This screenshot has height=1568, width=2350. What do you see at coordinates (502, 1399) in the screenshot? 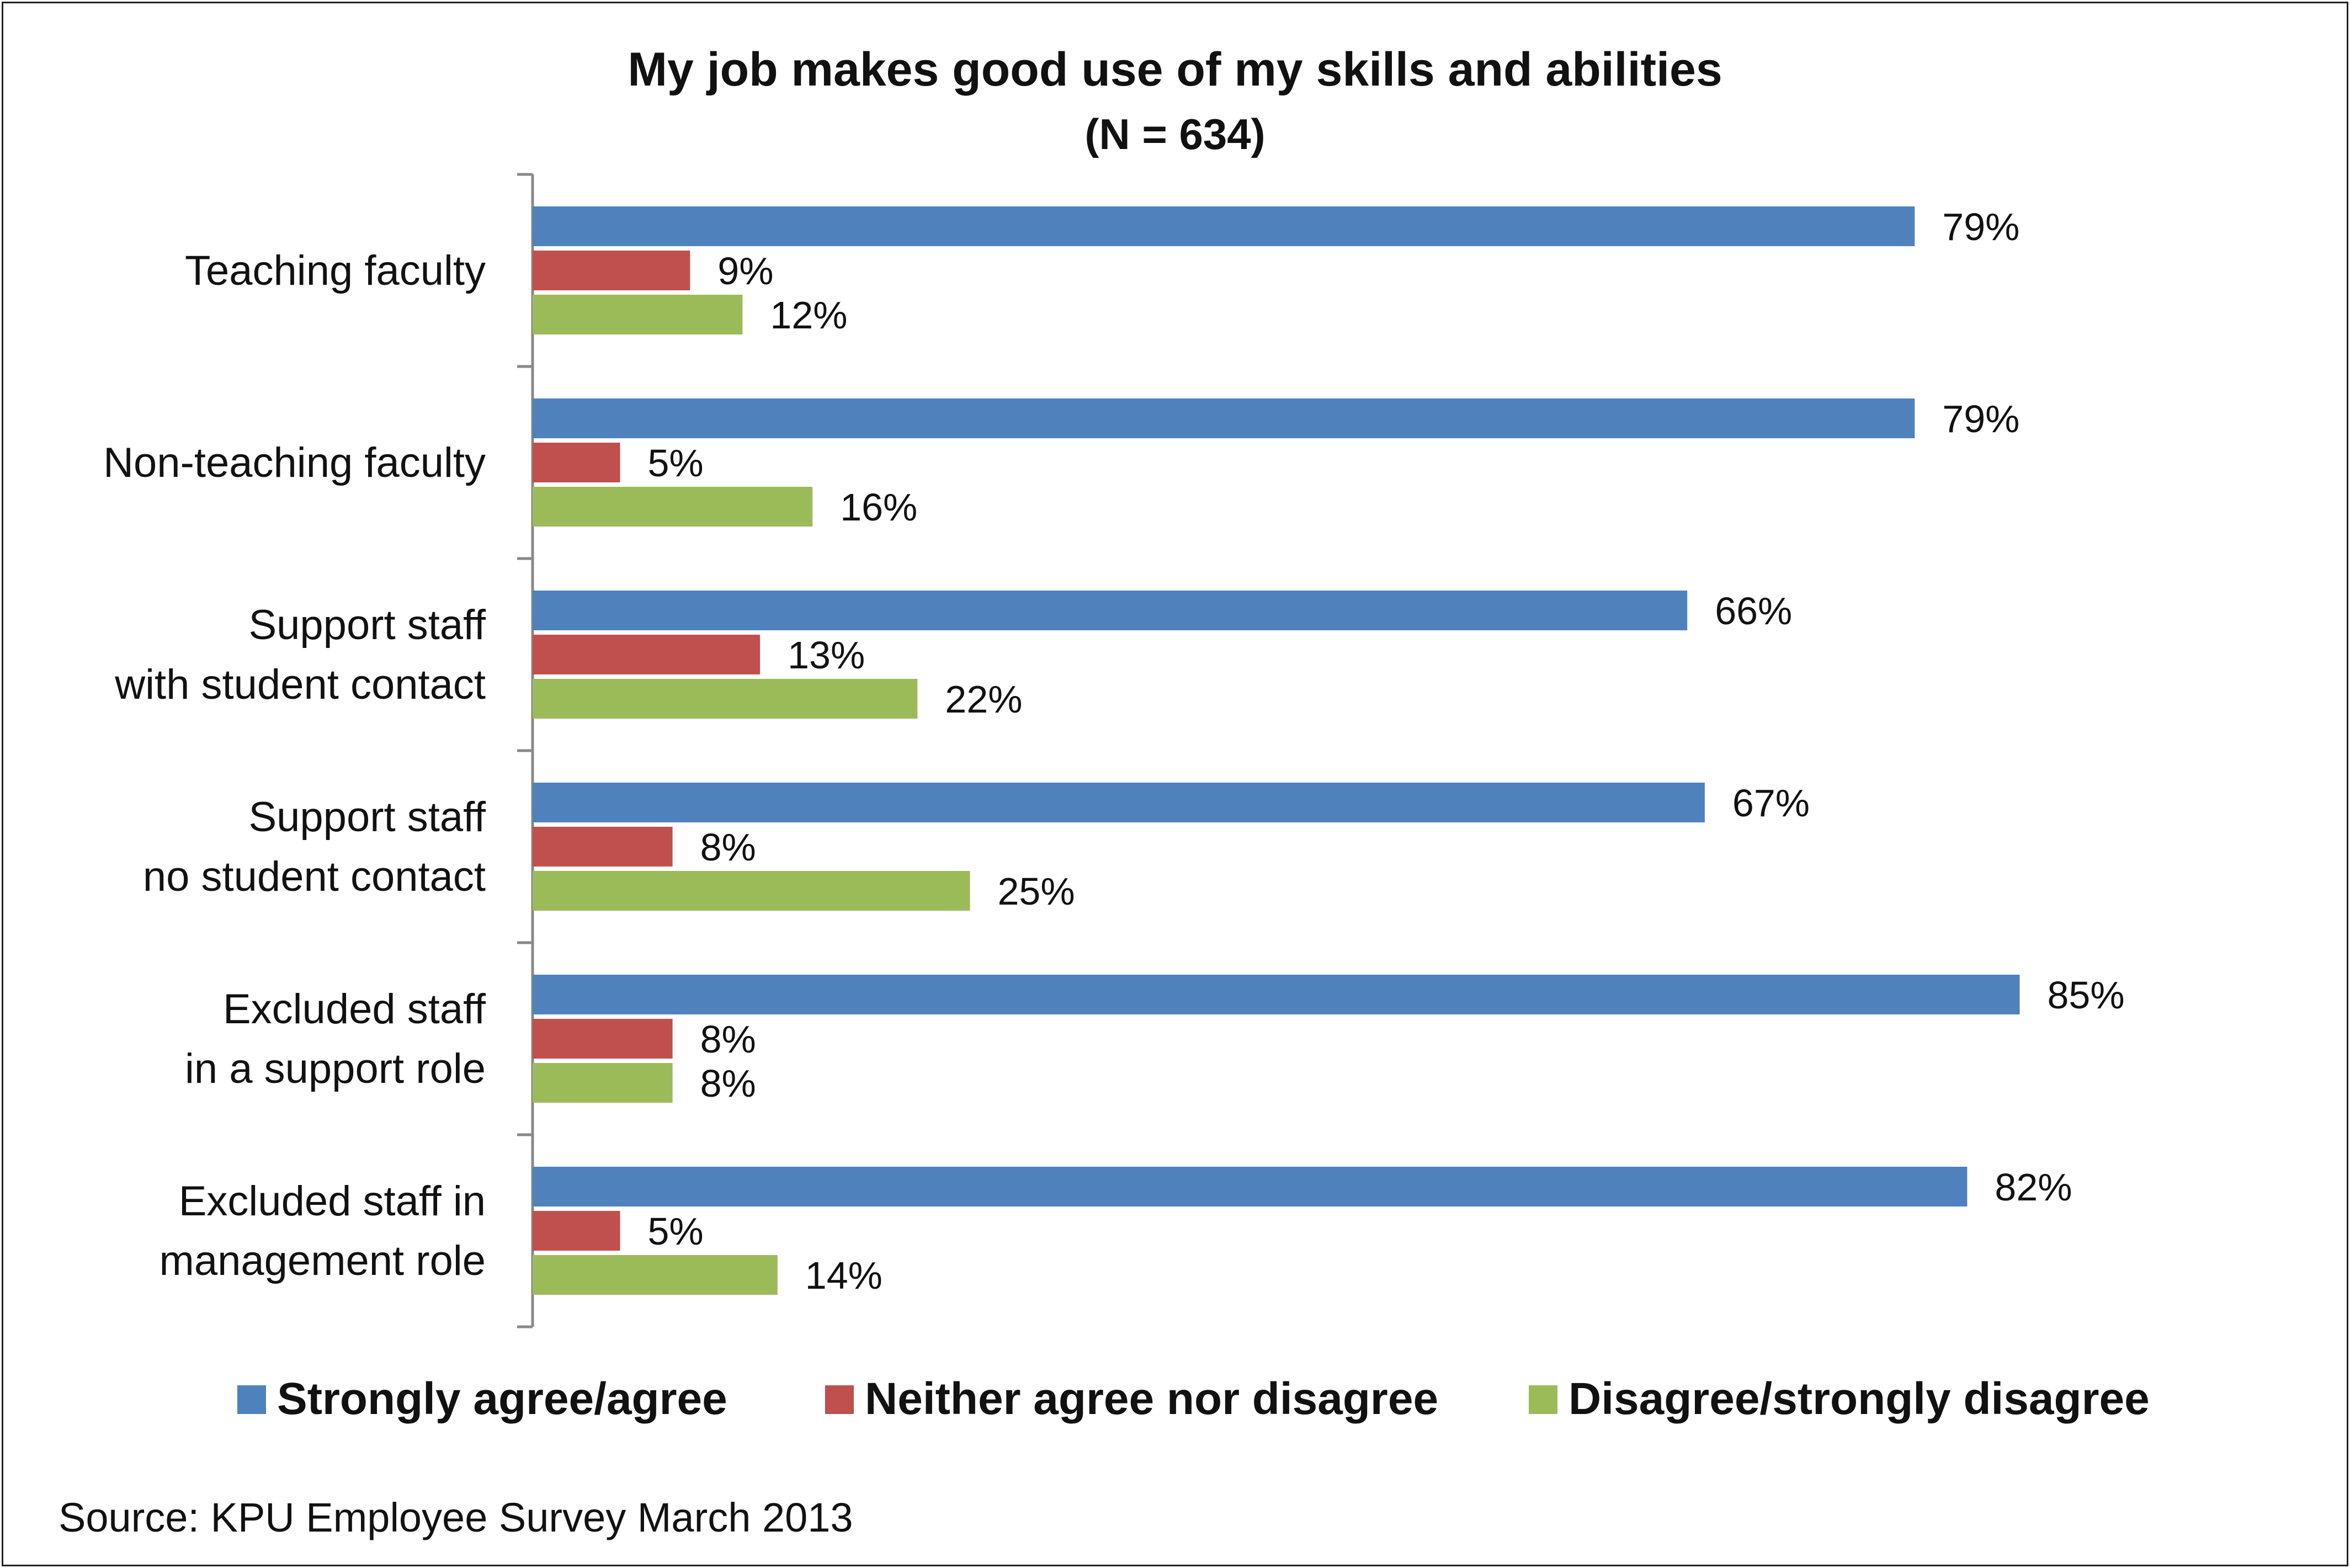
I see `legend-label: Strongly agree/agree` at bounding box center [502, 1399].